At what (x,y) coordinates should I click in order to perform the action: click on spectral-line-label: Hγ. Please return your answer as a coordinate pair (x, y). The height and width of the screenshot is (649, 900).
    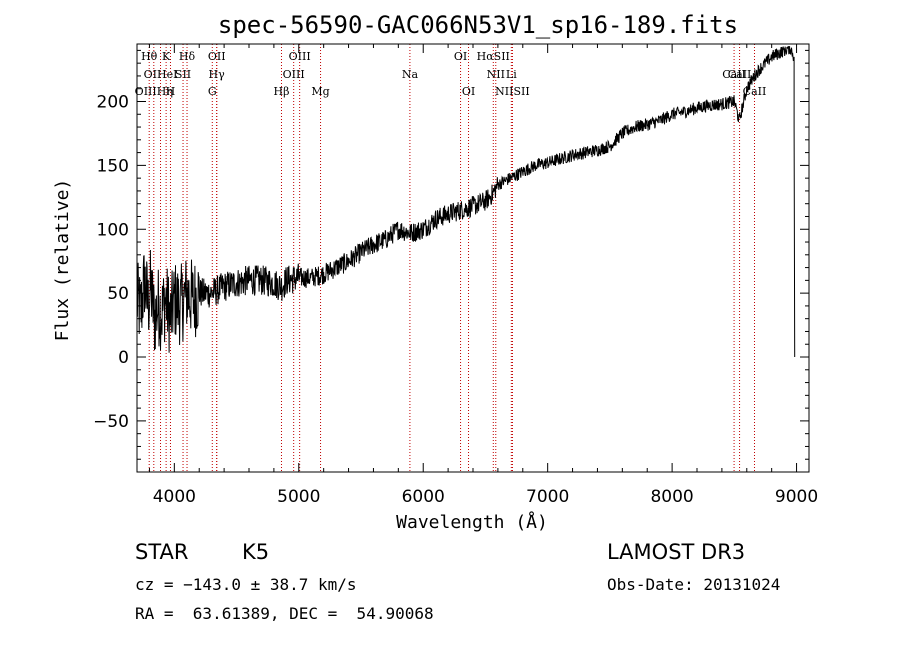
    Looking at the image, I should click on (217, 74).